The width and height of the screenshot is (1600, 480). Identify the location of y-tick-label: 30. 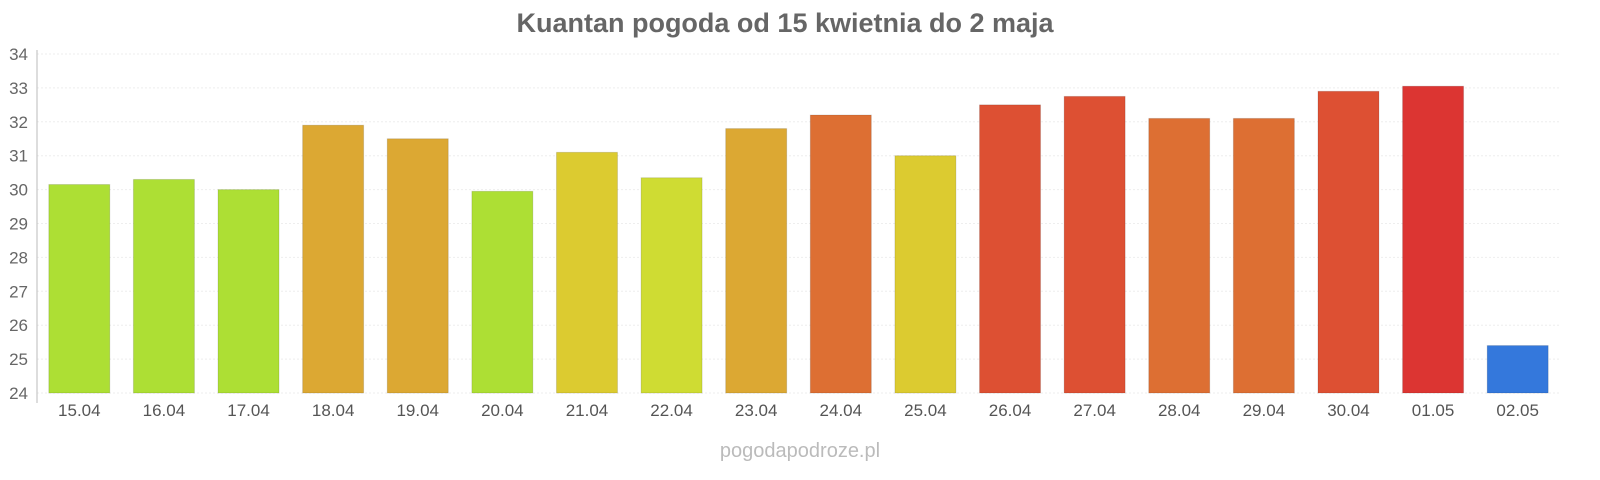
(18, 190).